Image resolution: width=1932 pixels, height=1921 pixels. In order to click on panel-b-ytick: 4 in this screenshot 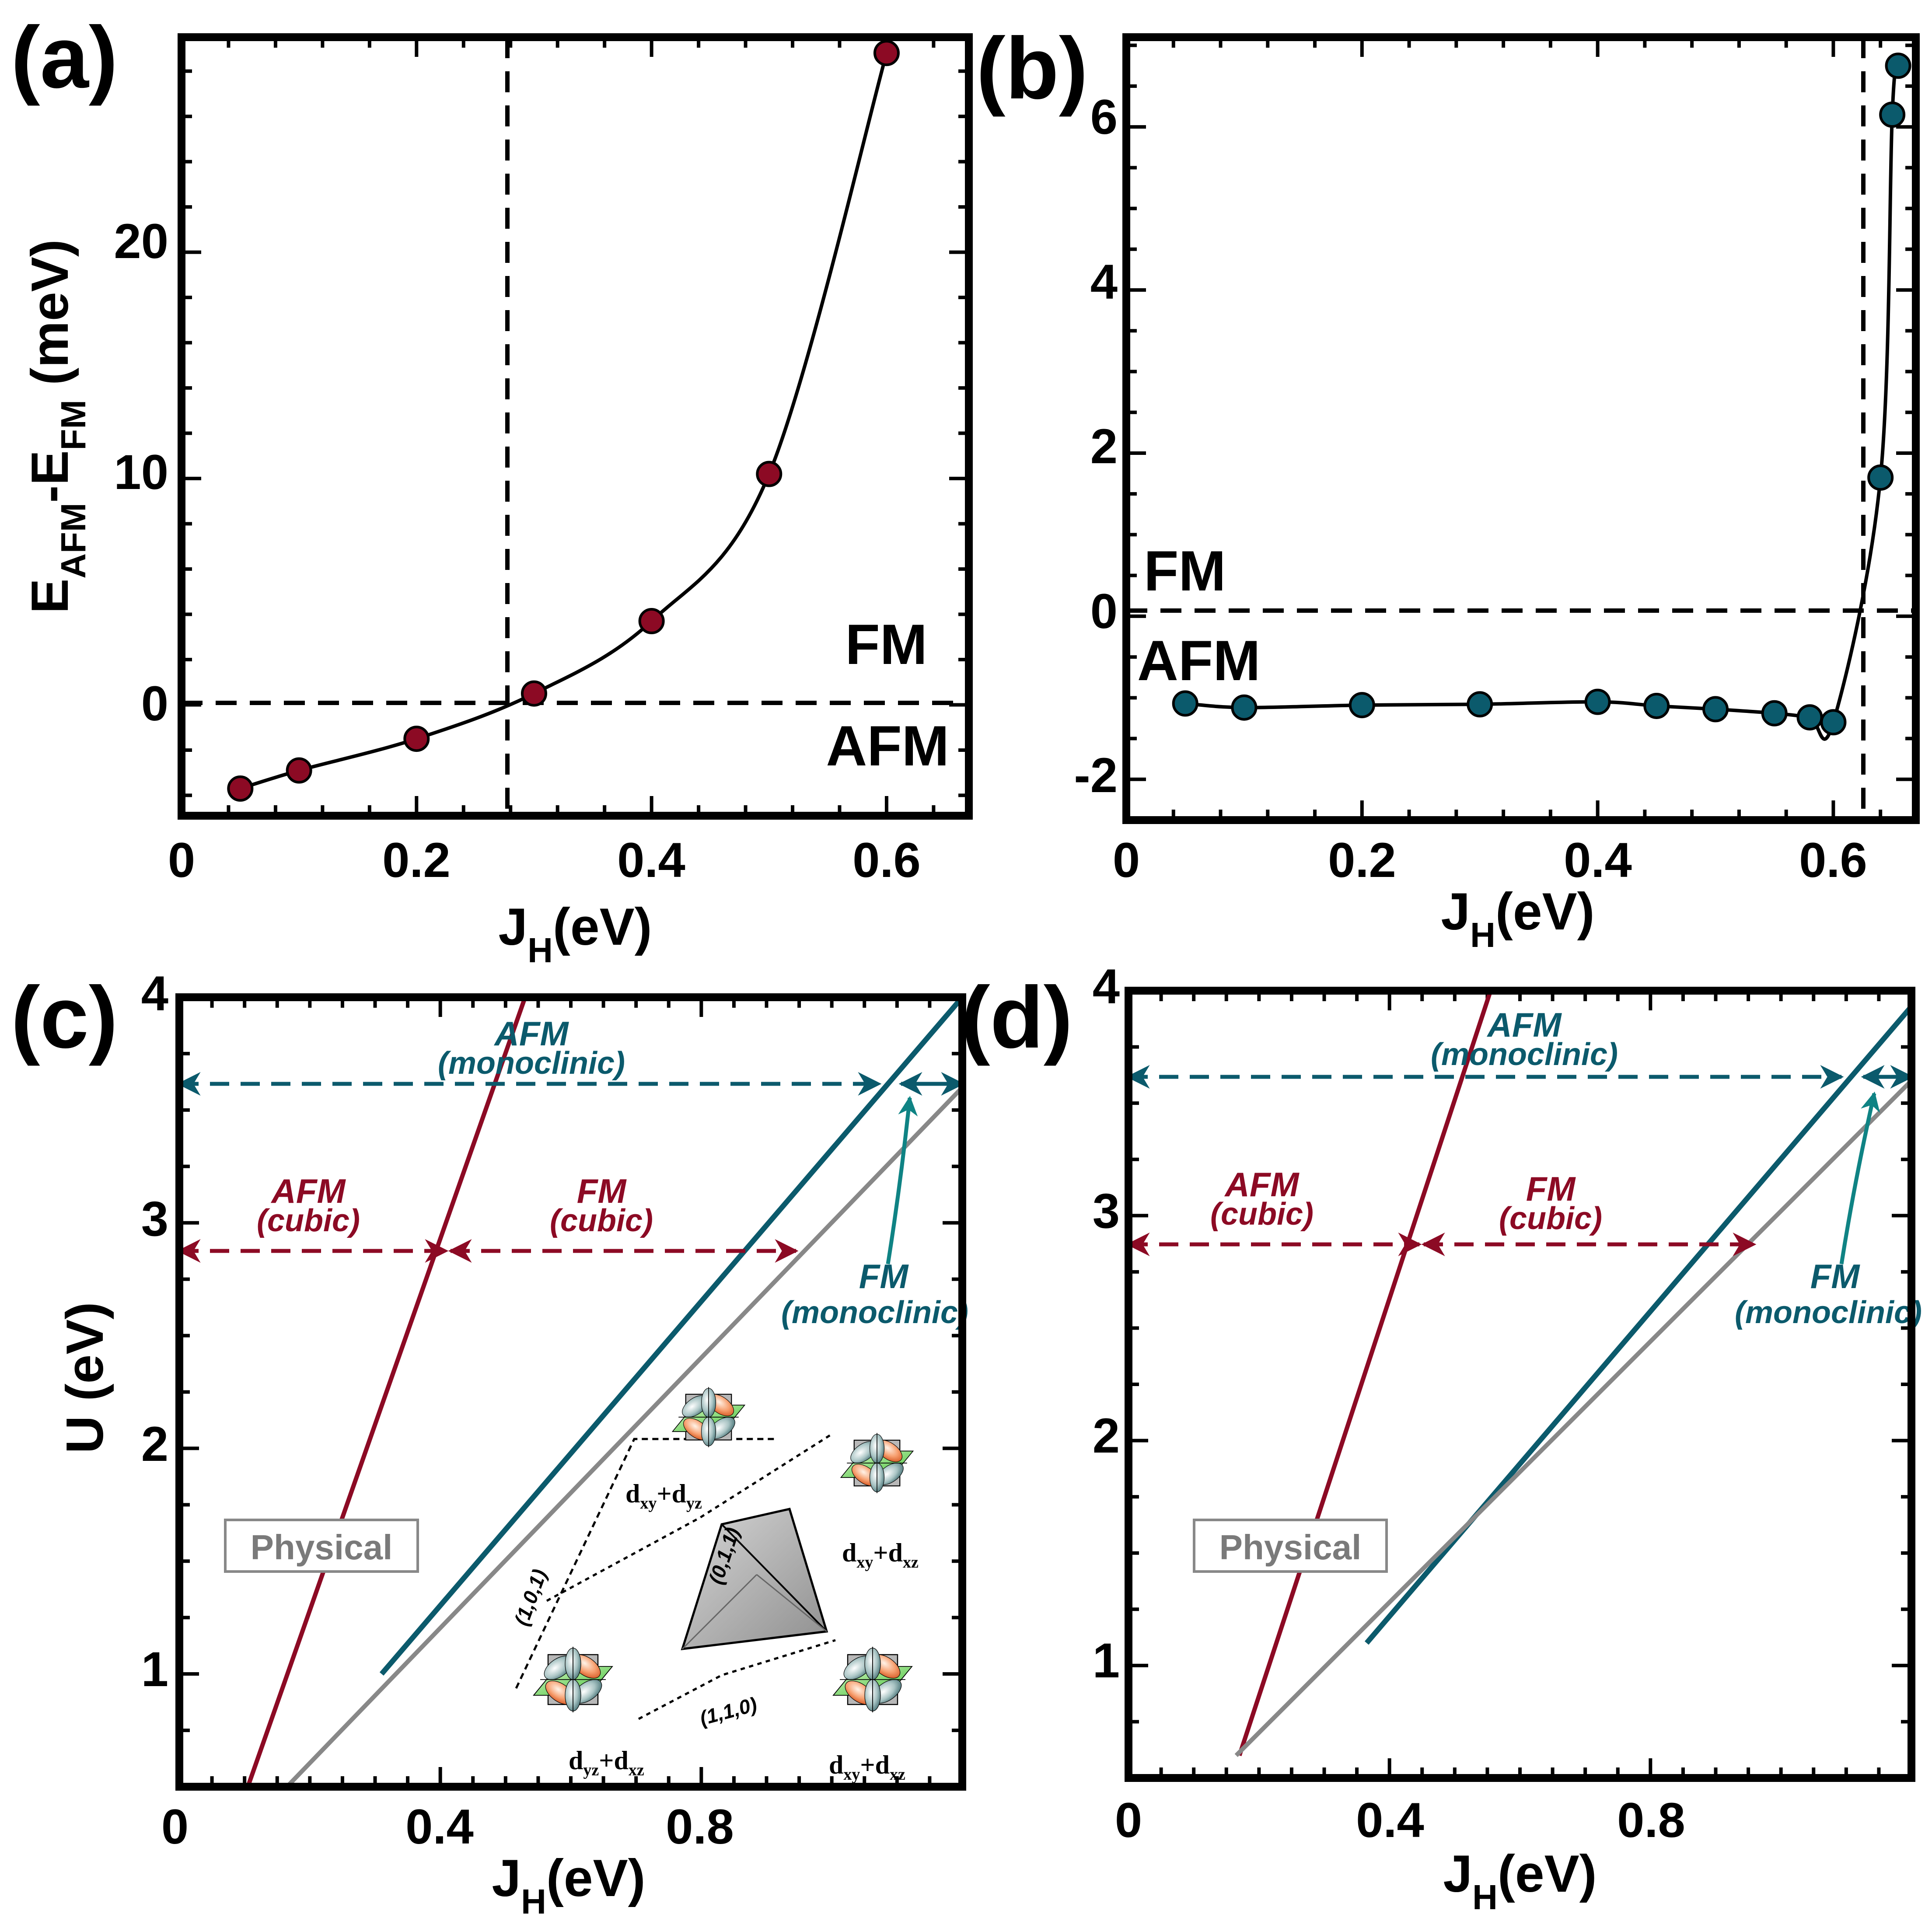, I will do `click(1104, 282)`.